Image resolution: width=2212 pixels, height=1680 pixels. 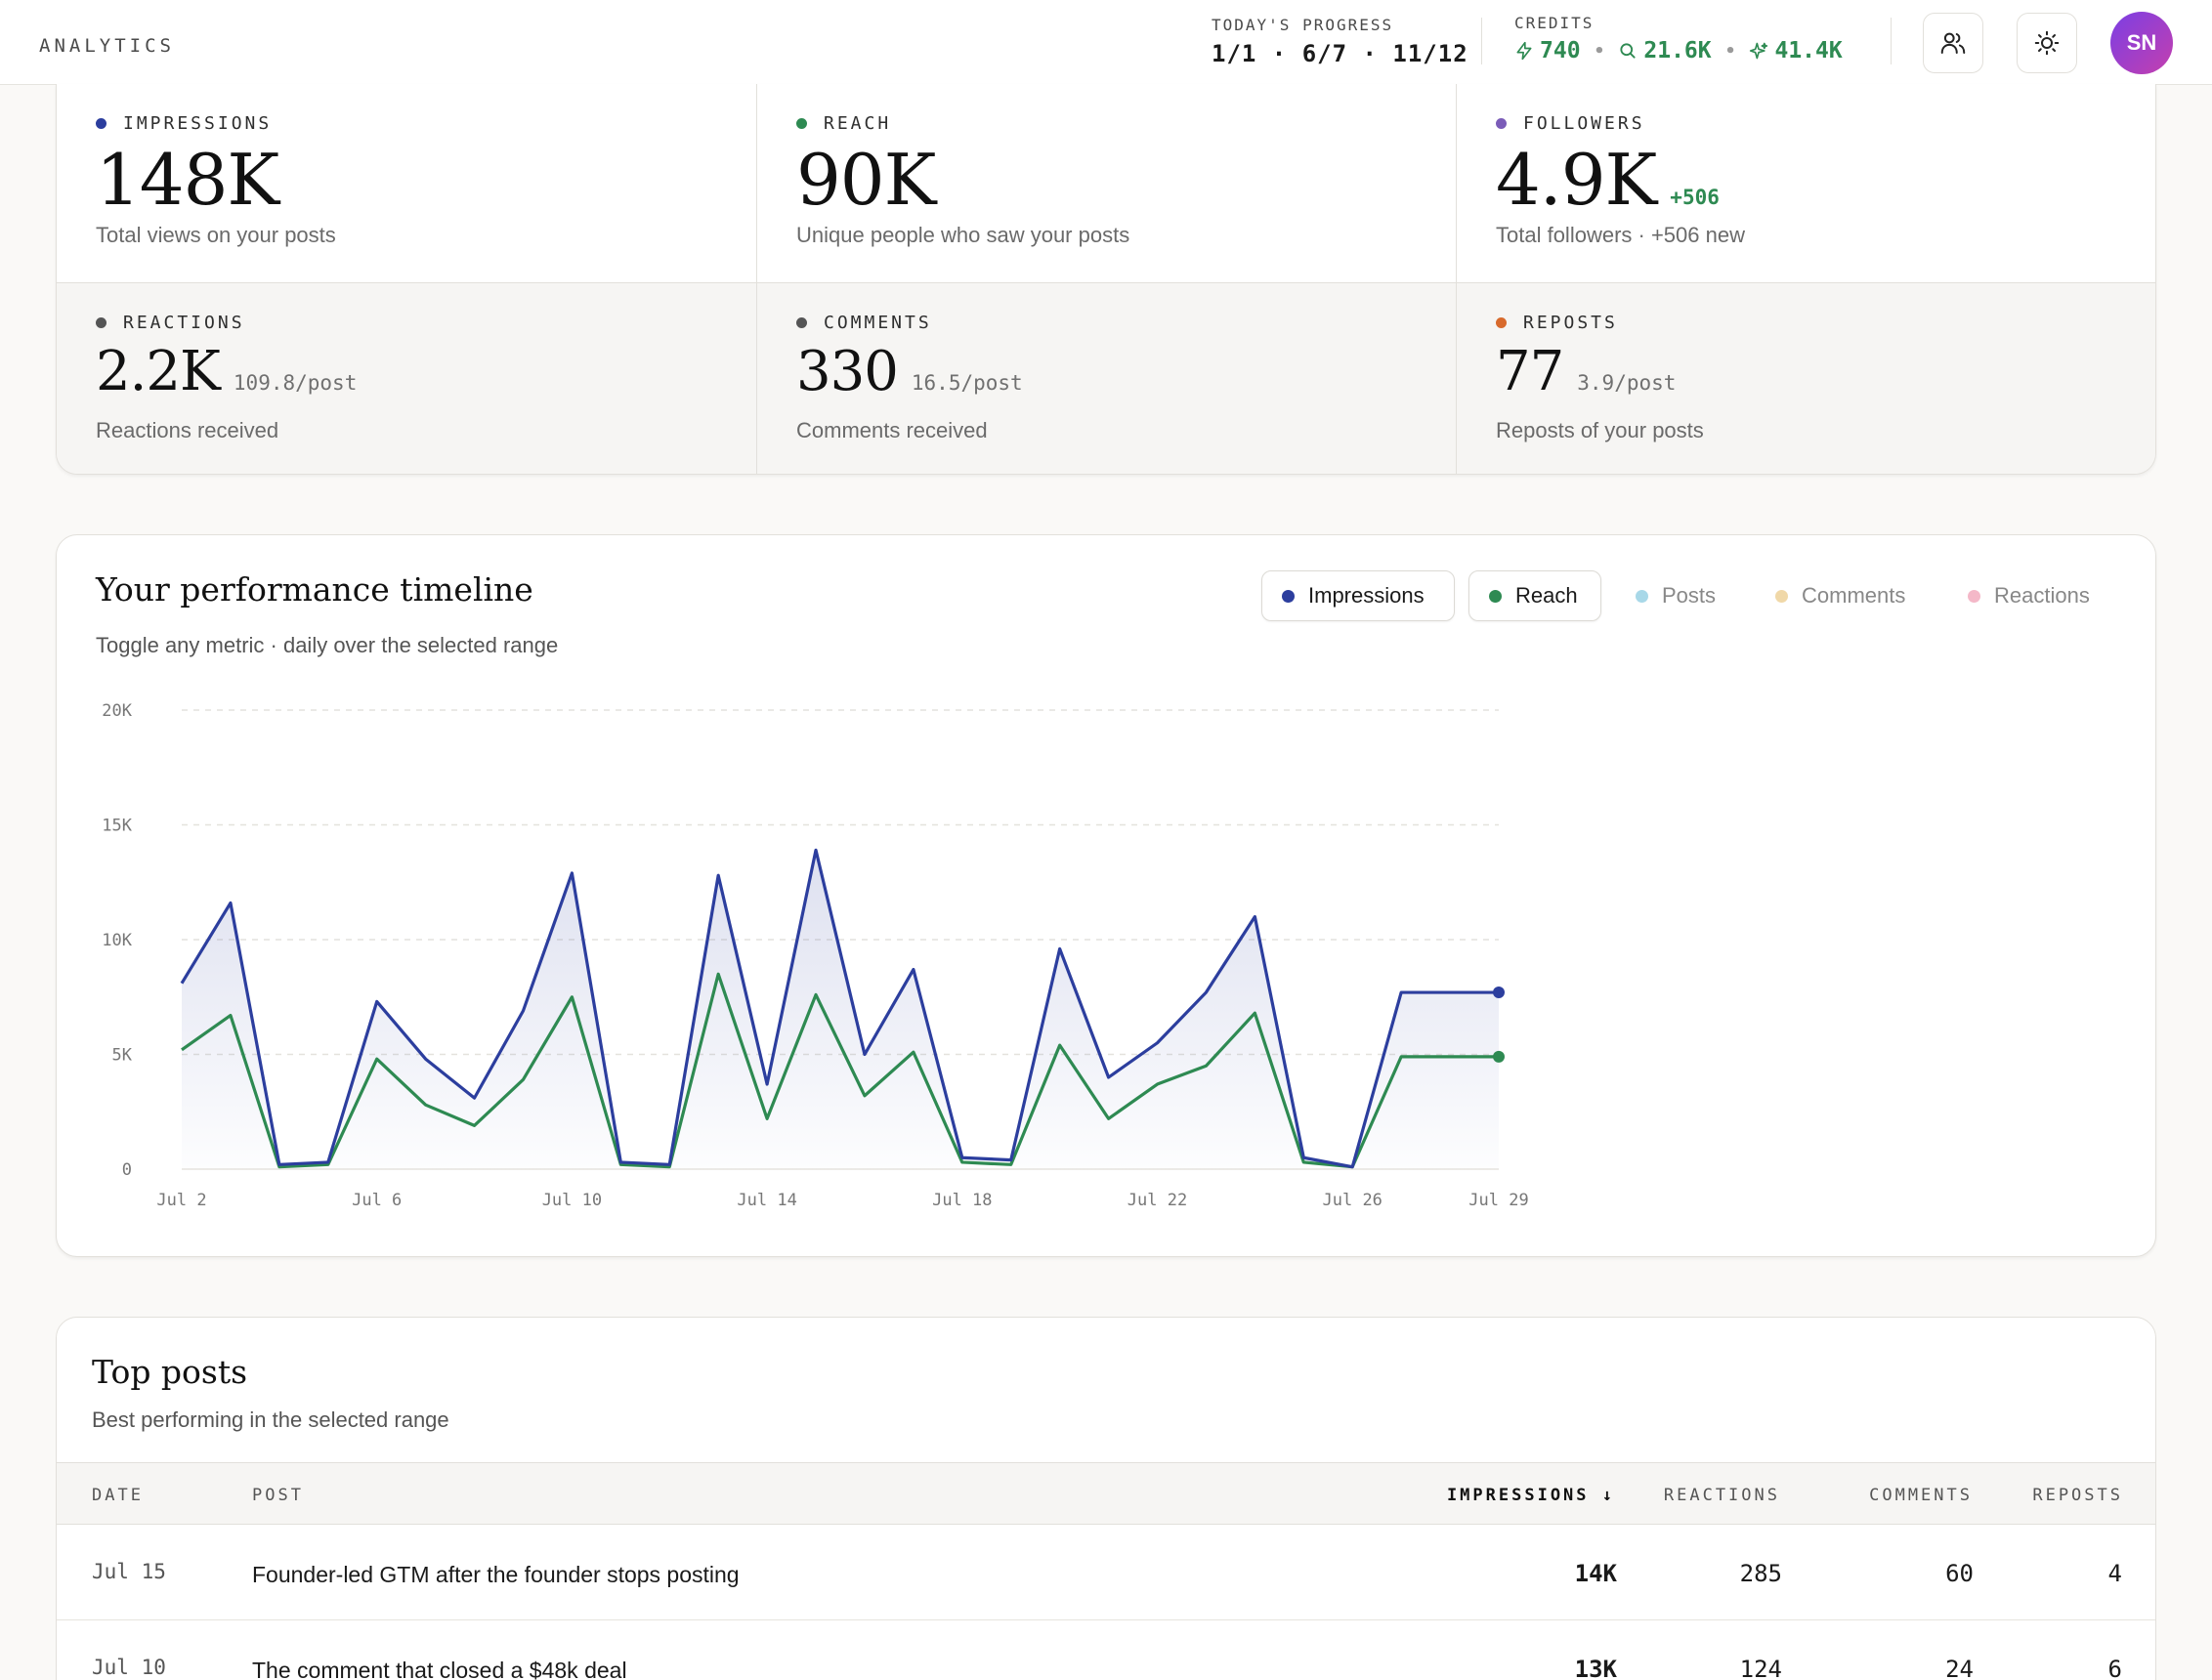 I want to click on post-reactions: 124, so click(x=1760, y=1668).